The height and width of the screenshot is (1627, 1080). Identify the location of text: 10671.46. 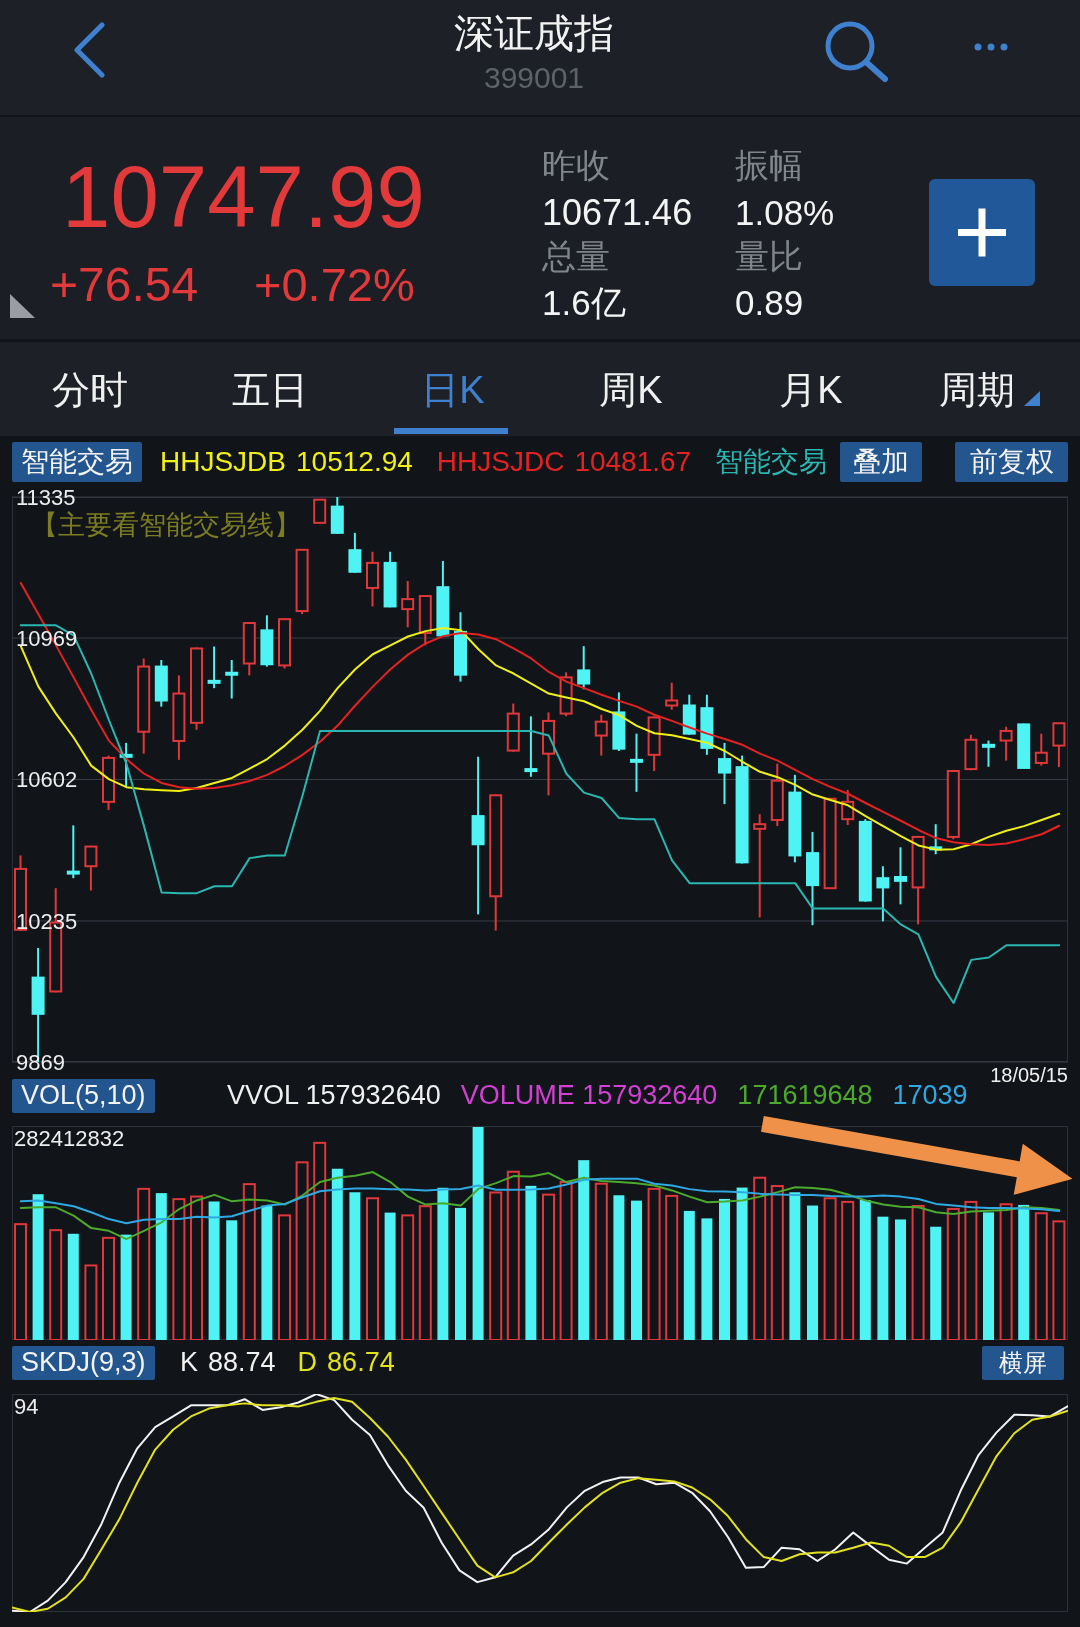
(617, 213).